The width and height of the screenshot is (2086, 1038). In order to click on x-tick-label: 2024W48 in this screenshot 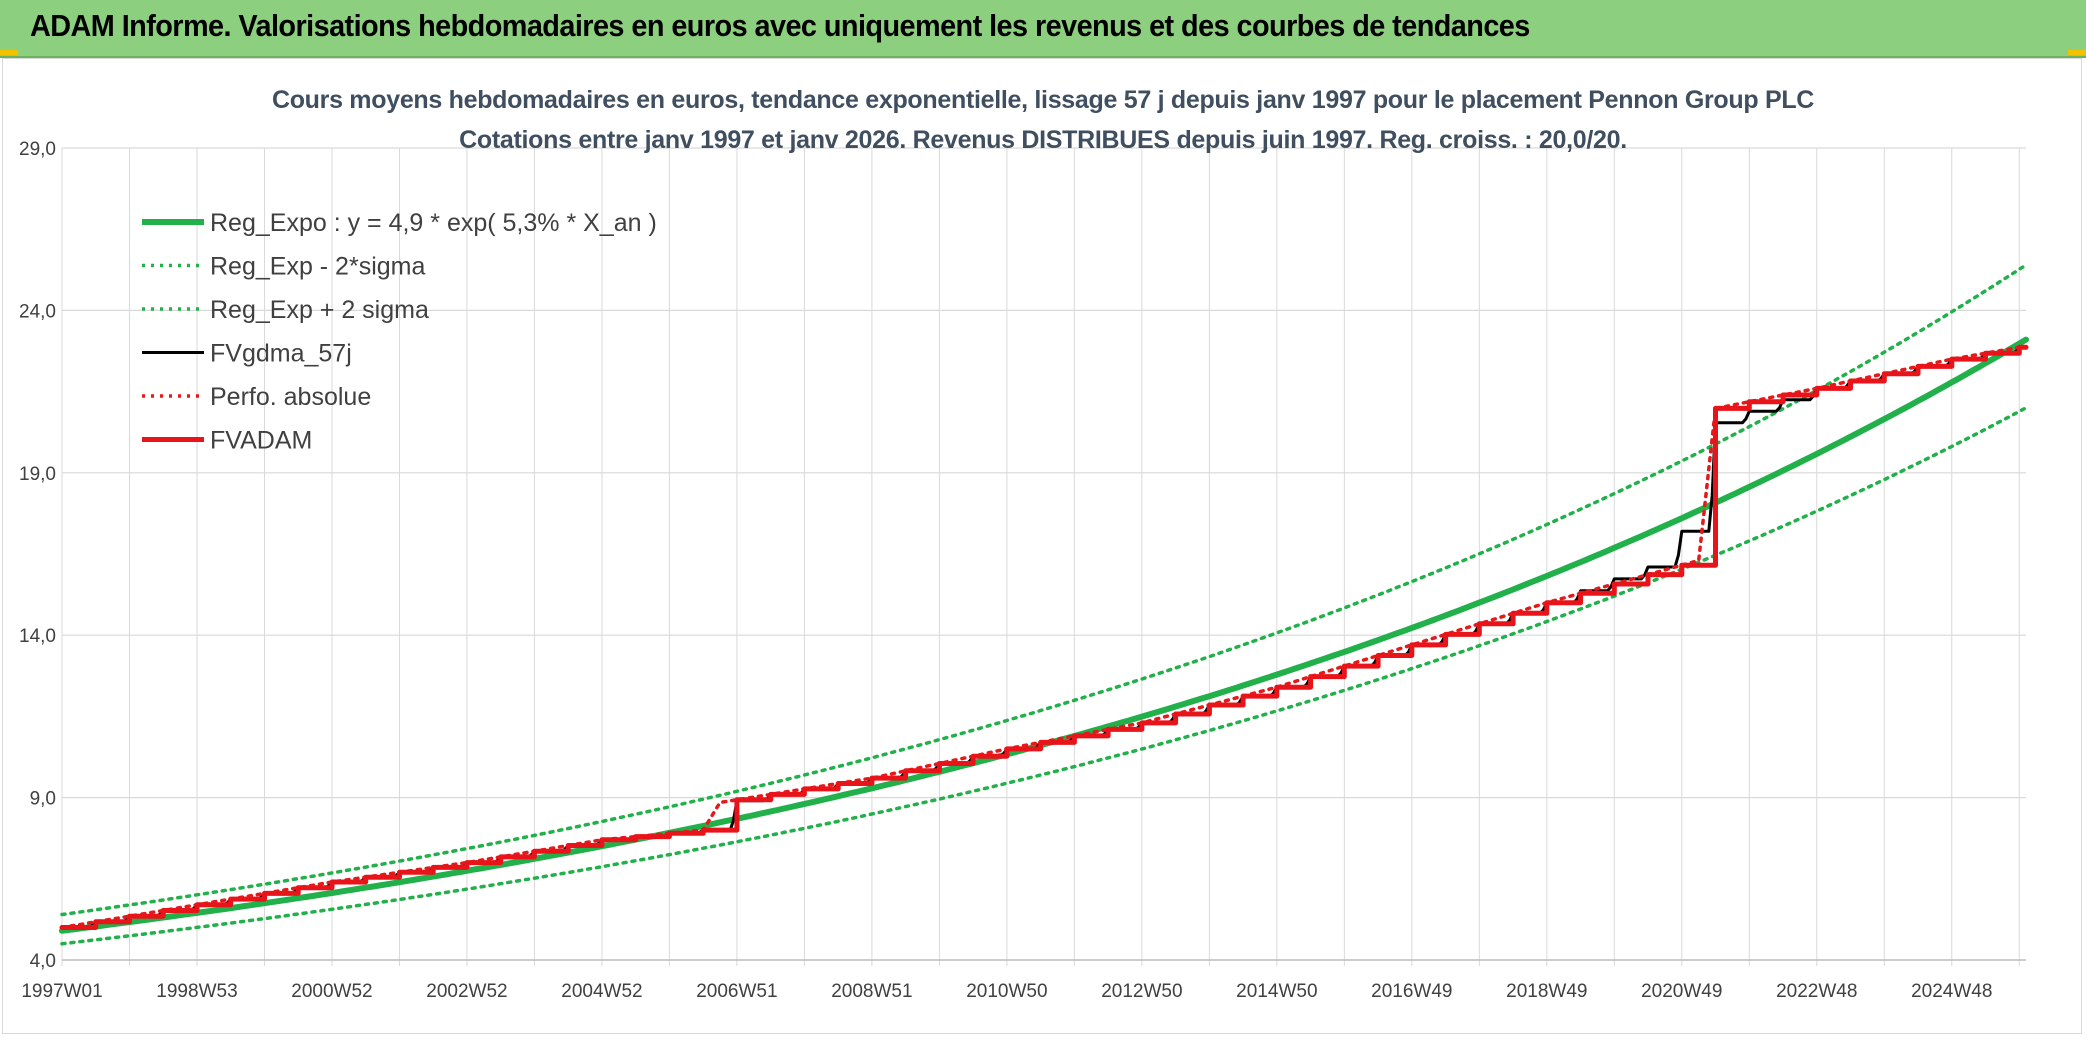, I will do `click(1951, 991)`.